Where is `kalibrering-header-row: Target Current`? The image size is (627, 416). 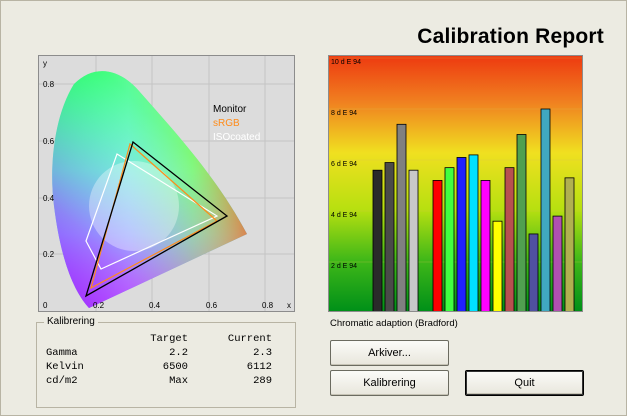
kalibrering-header-row: Target Current is located at coordinates (159, 339).